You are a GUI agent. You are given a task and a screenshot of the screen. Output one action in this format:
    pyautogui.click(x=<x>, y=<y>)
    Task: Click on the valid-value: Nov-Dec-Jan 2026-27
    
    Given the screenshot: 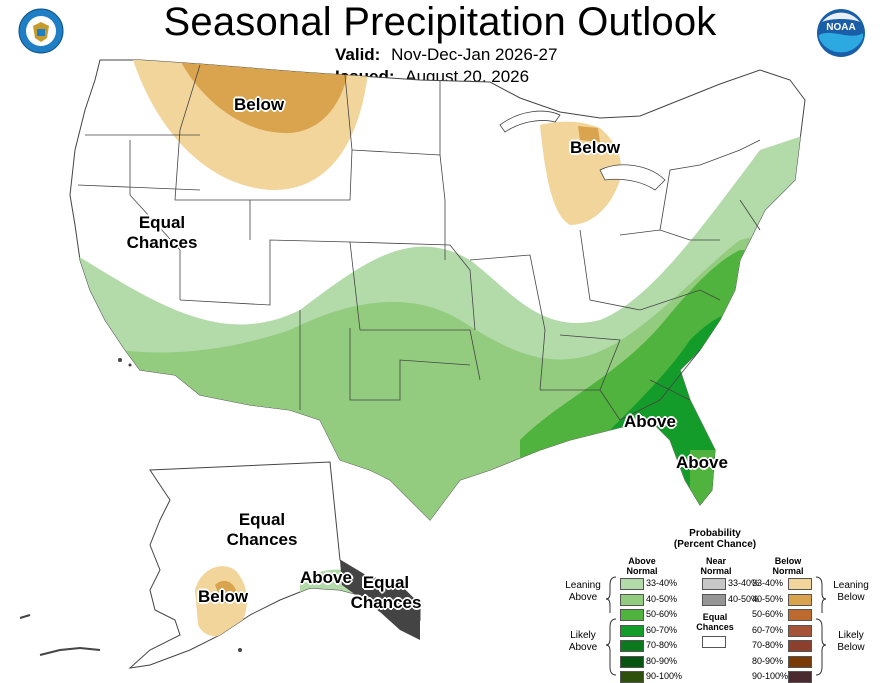 What is the action you would take?
    pyautogui.click(x=474, y=54)
    